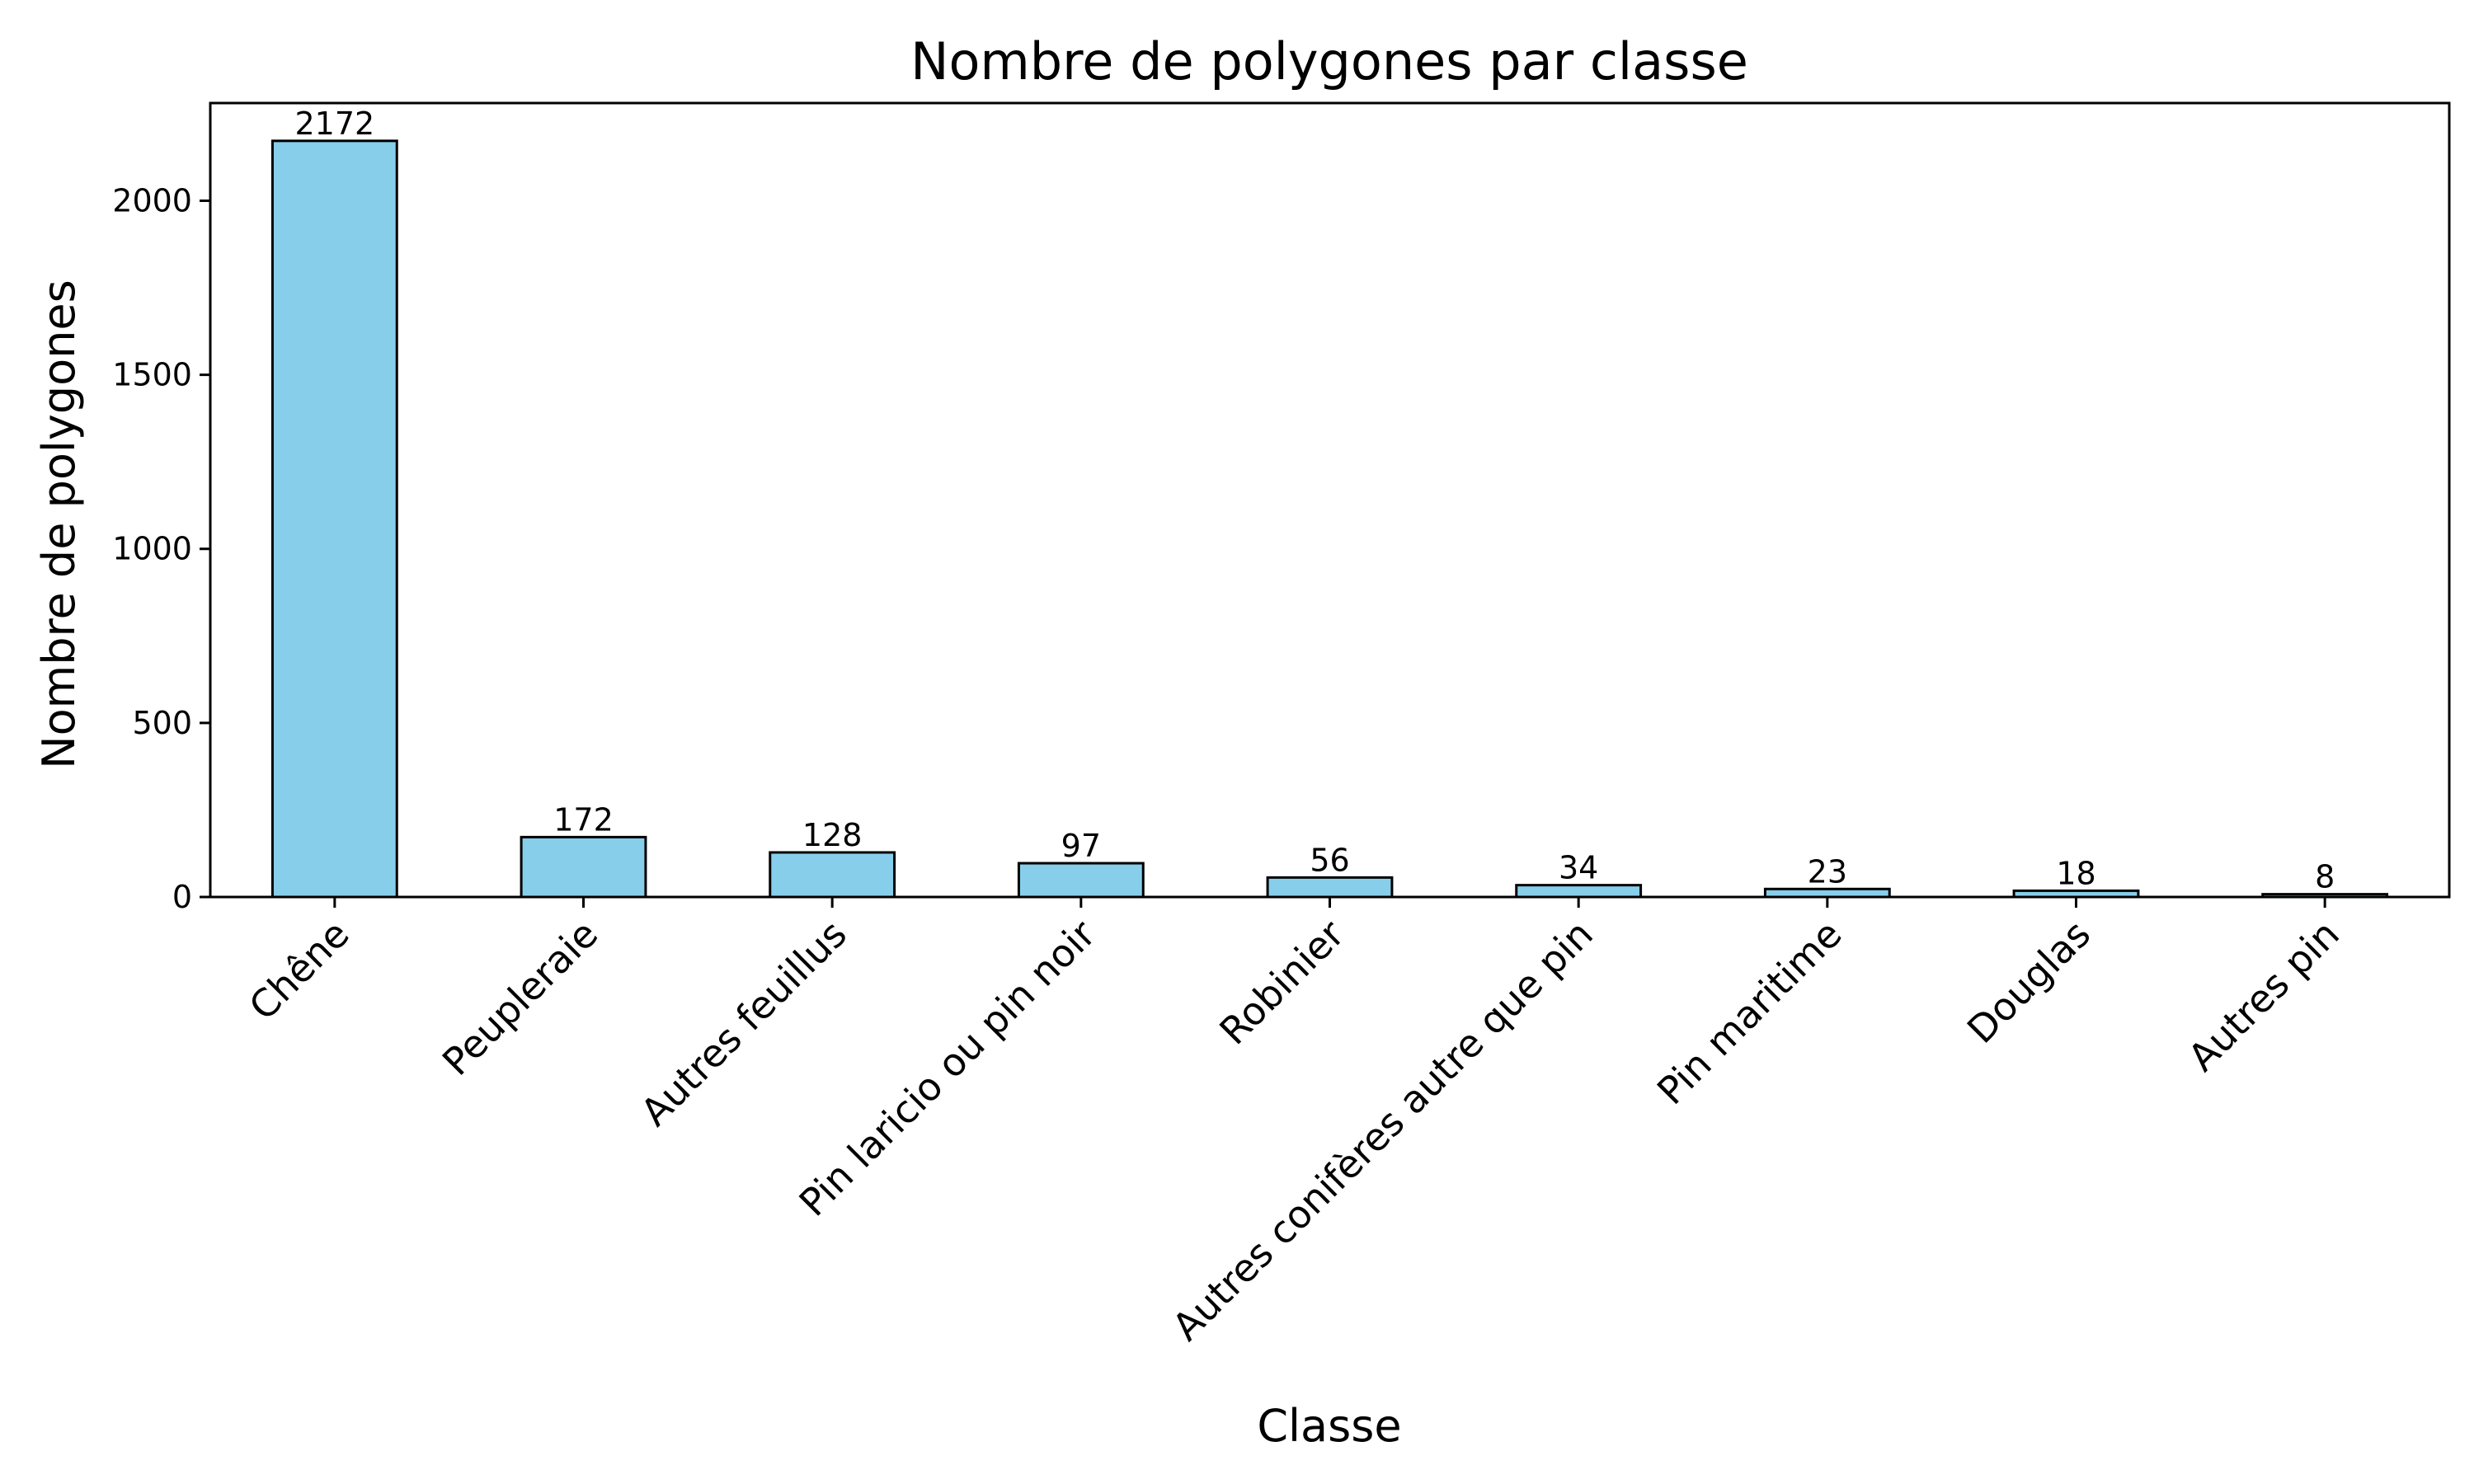 The height and width of the screenshot is (1484, 2474). What do you see at coordinates (1281, 983) in the screenshot?
I see `x-tick-label: Robinier` at bounding box center [1281, 983].